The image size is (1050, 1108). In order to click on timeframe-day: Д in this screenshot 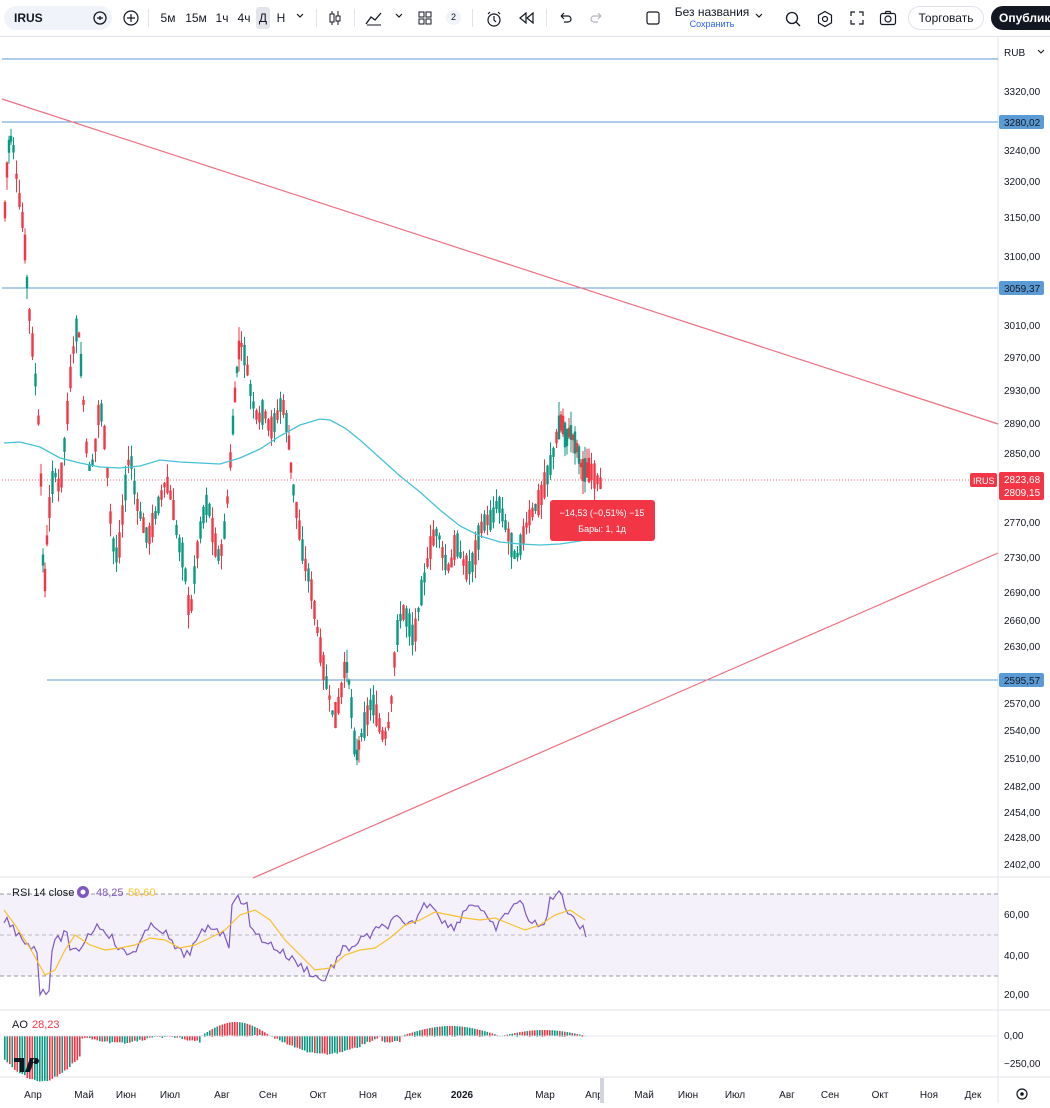, I will do `click(263, 18)`.